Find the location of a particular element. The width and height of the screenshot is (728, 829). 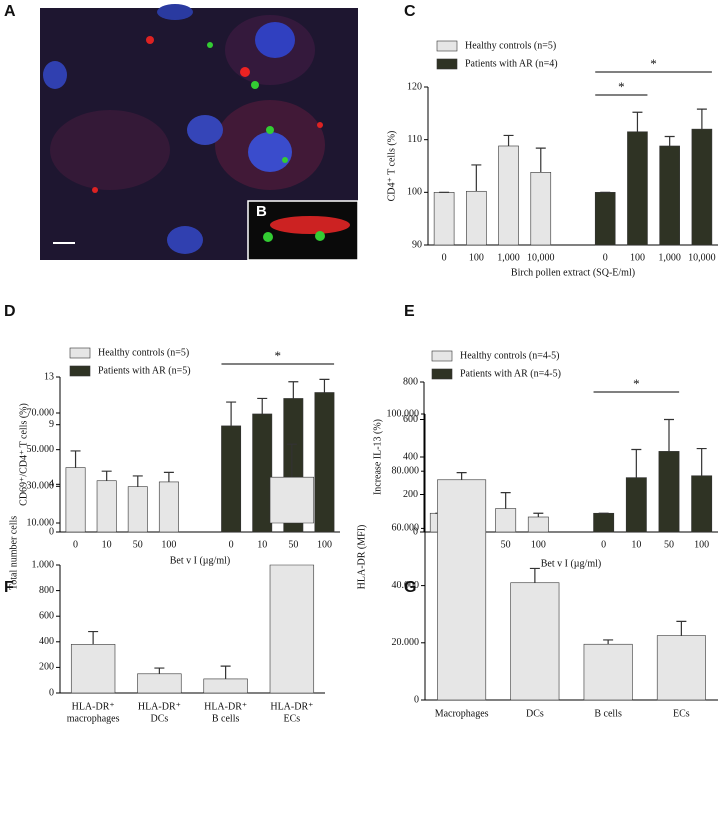

inset-red is located at coordinates (310, 225).